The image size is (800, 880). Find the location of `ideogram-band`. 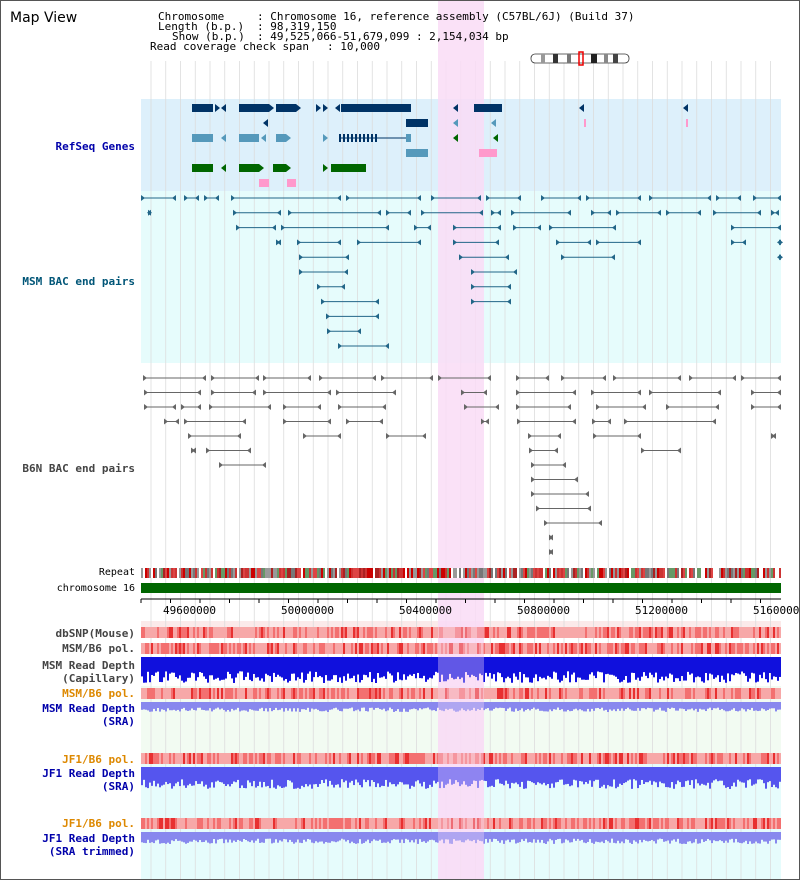

ideogram-band is located at coordinates (555, 58).